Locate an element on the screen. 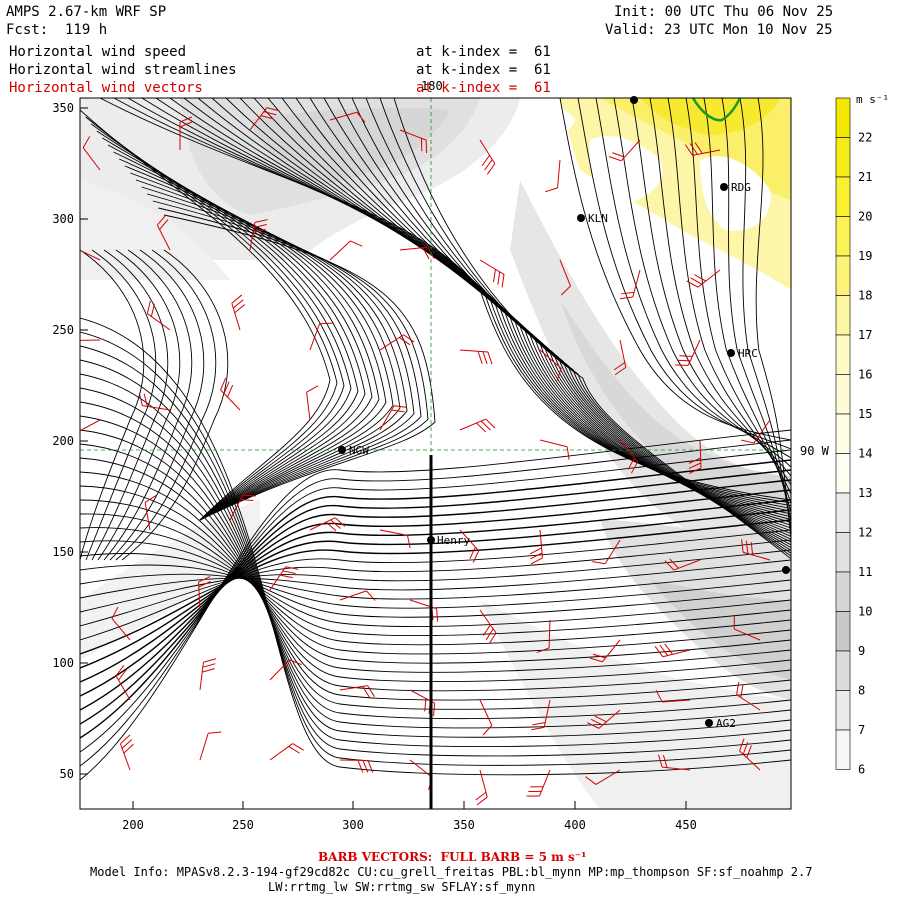 This screenshot has width=900, height=900. station-label: NGW is located at coordinates (359, 450).